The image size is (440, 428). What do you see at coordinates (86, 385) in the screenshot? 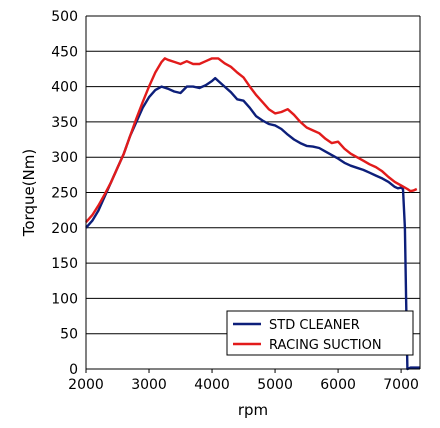
I see `x-tick-label: 2000` at bounding box center [86, 385].